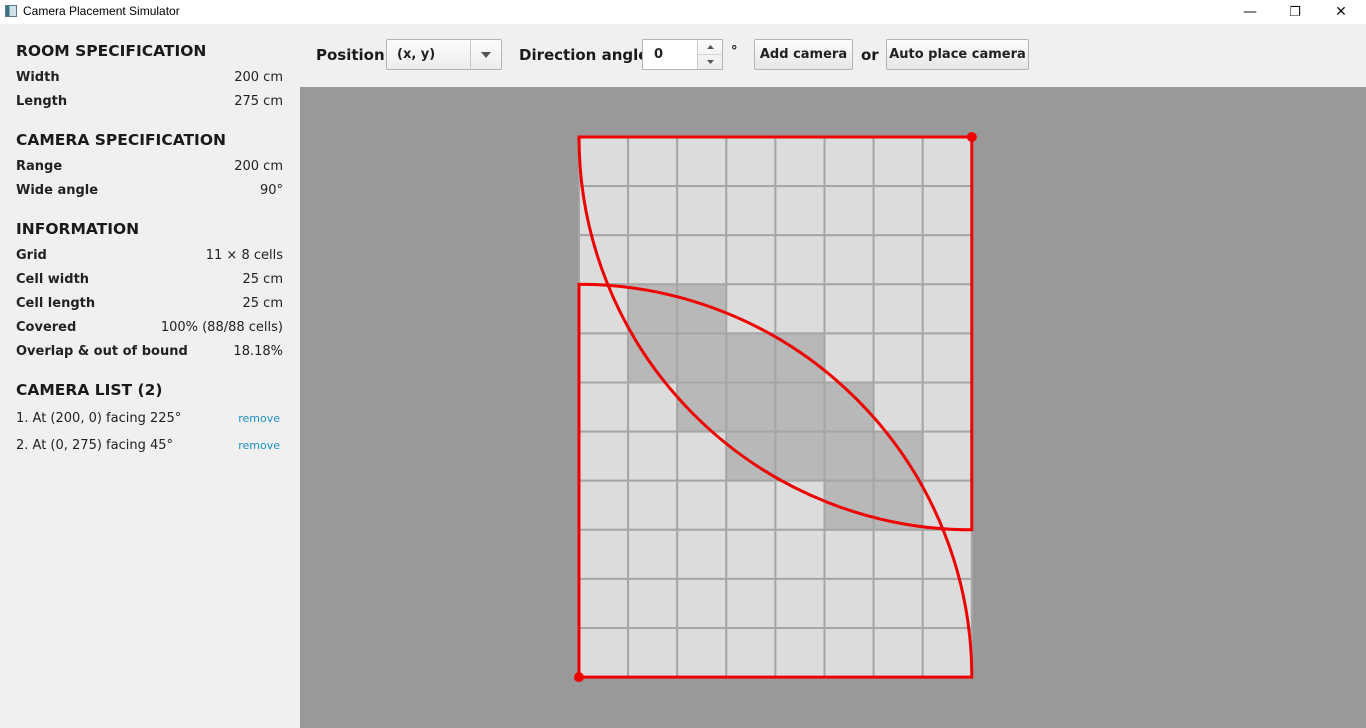 The height and width of the screenshot is (728, 1366). Describe the element at coordinates (659, 54) in the screenshot. I see `direction-angle-value: 0` at that location.